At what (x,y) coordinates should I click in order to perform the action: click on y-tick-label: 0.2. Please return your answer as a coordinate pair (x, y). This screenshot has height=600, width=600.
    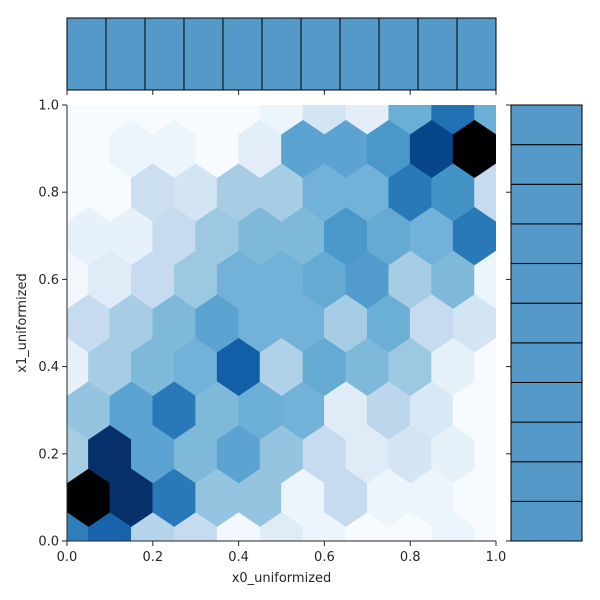
    Looking at the image, I should click on (48, 454).